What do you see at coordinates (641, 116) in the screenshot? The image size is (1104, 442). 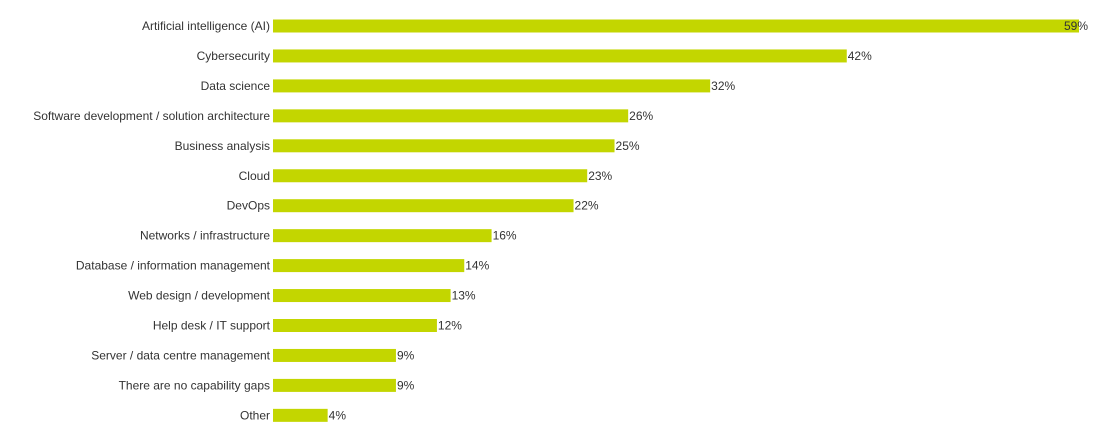 I see `value-label: 26%` at bounding box center [641, 116].